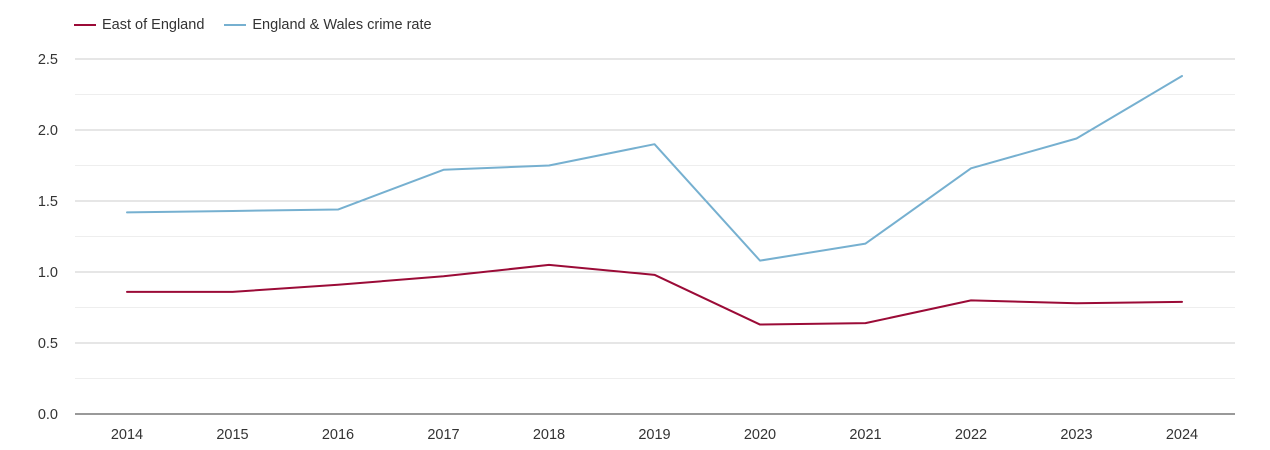  I want to click on legend-item-east-of-england: East of England, so click(139, 25).